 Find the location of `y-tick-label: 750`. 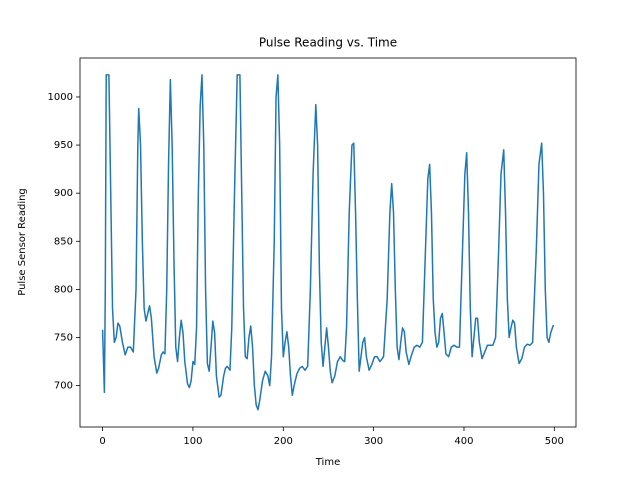

y-tick-label: 750 is located at coordinates (63, 338).